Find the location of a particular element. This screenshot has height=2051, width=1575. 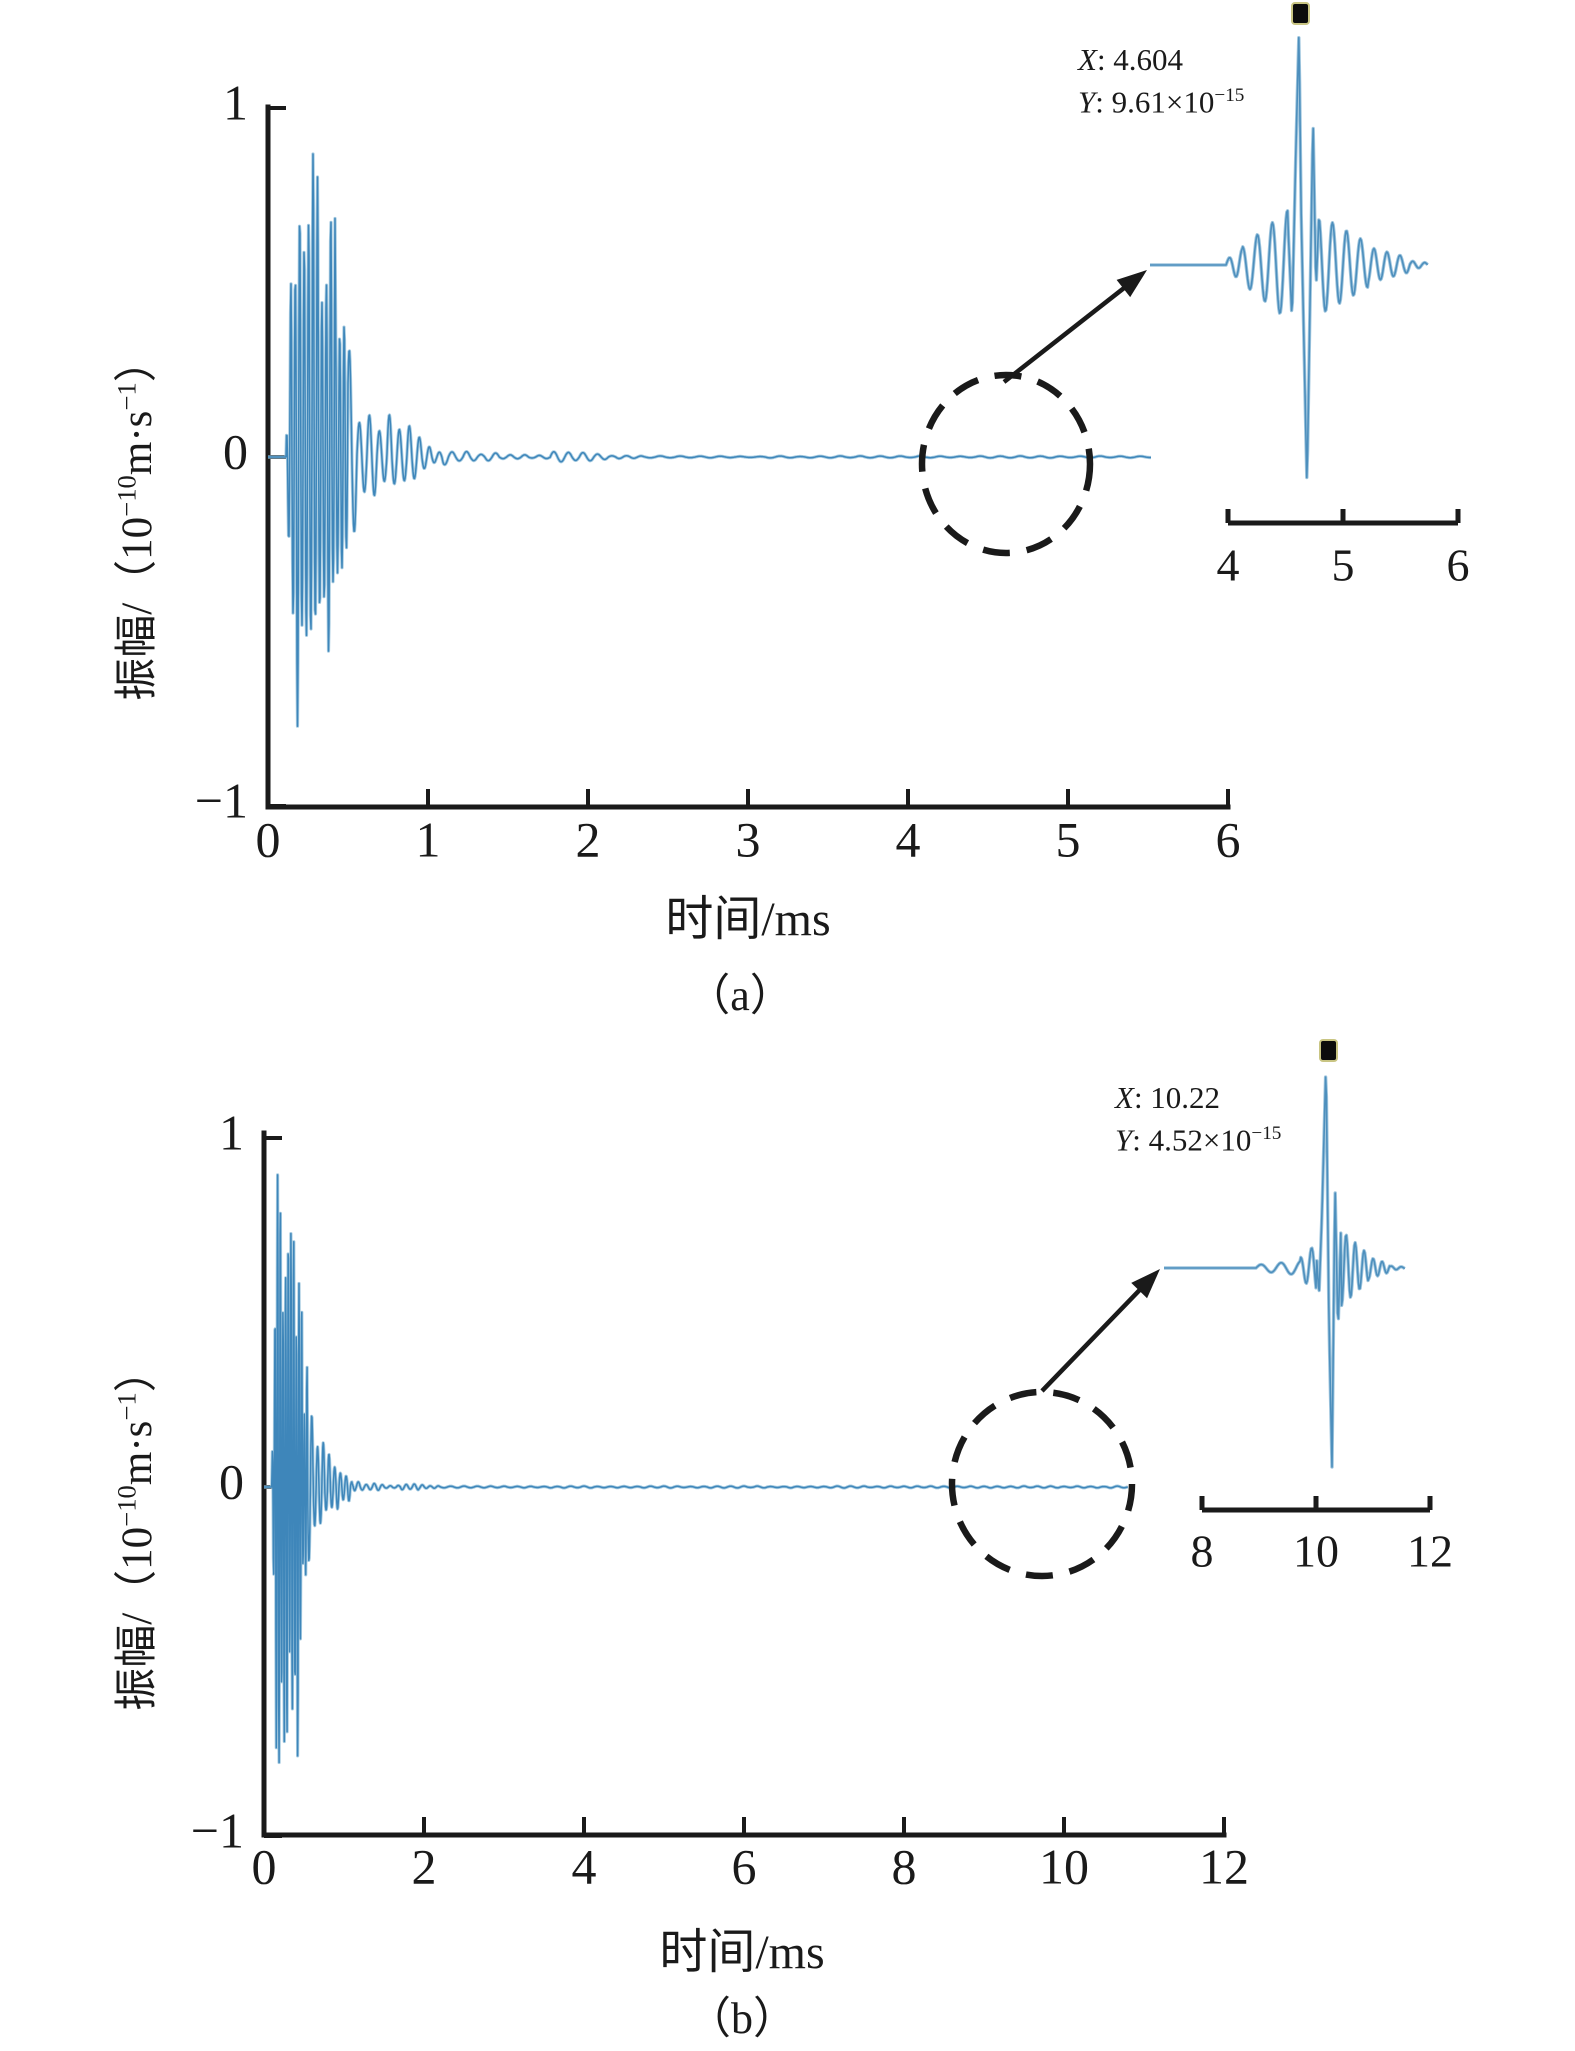

datatip-a-x: X: 4.604 is located at coordinates (1131, 59).